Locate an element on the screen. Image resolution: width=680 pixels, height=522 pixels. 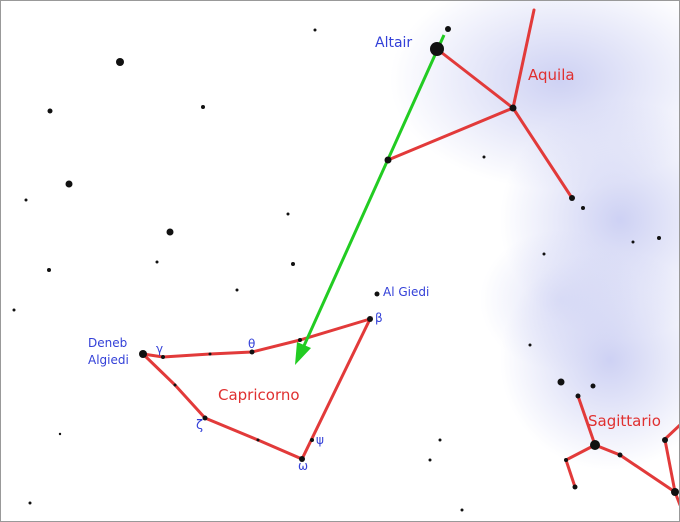
star-label: Altair is located at coordinates (393, 43).